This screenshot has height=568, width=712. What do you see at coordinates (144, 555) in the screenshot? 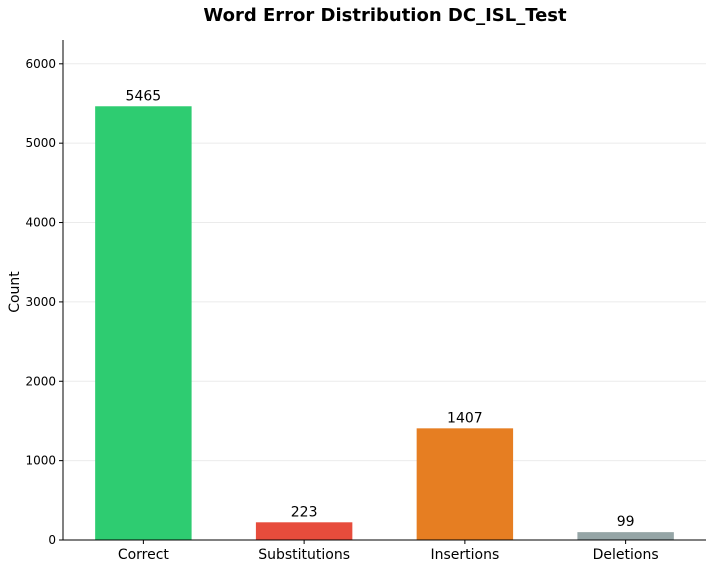
I see `x-tick-label: Correct` at bounding box center [144, 555].